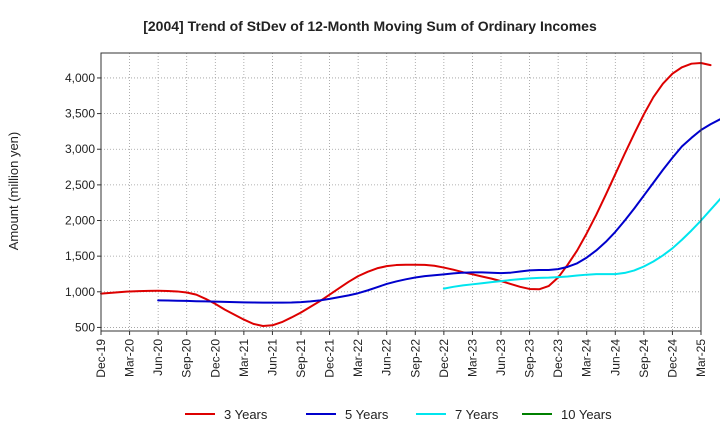  What do you see at coordinates (587, 358) in the screenshot?
I see `x-tick-label: Mar-24` at bounding box center [587, 358].